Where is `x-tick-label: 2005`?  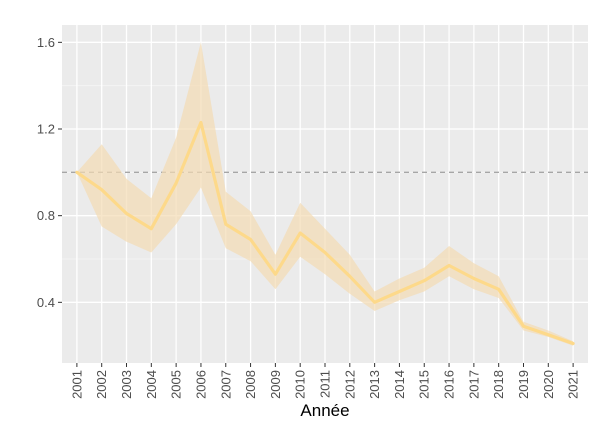 x-tick-label: 2005 is located at coordinates (176, 384).